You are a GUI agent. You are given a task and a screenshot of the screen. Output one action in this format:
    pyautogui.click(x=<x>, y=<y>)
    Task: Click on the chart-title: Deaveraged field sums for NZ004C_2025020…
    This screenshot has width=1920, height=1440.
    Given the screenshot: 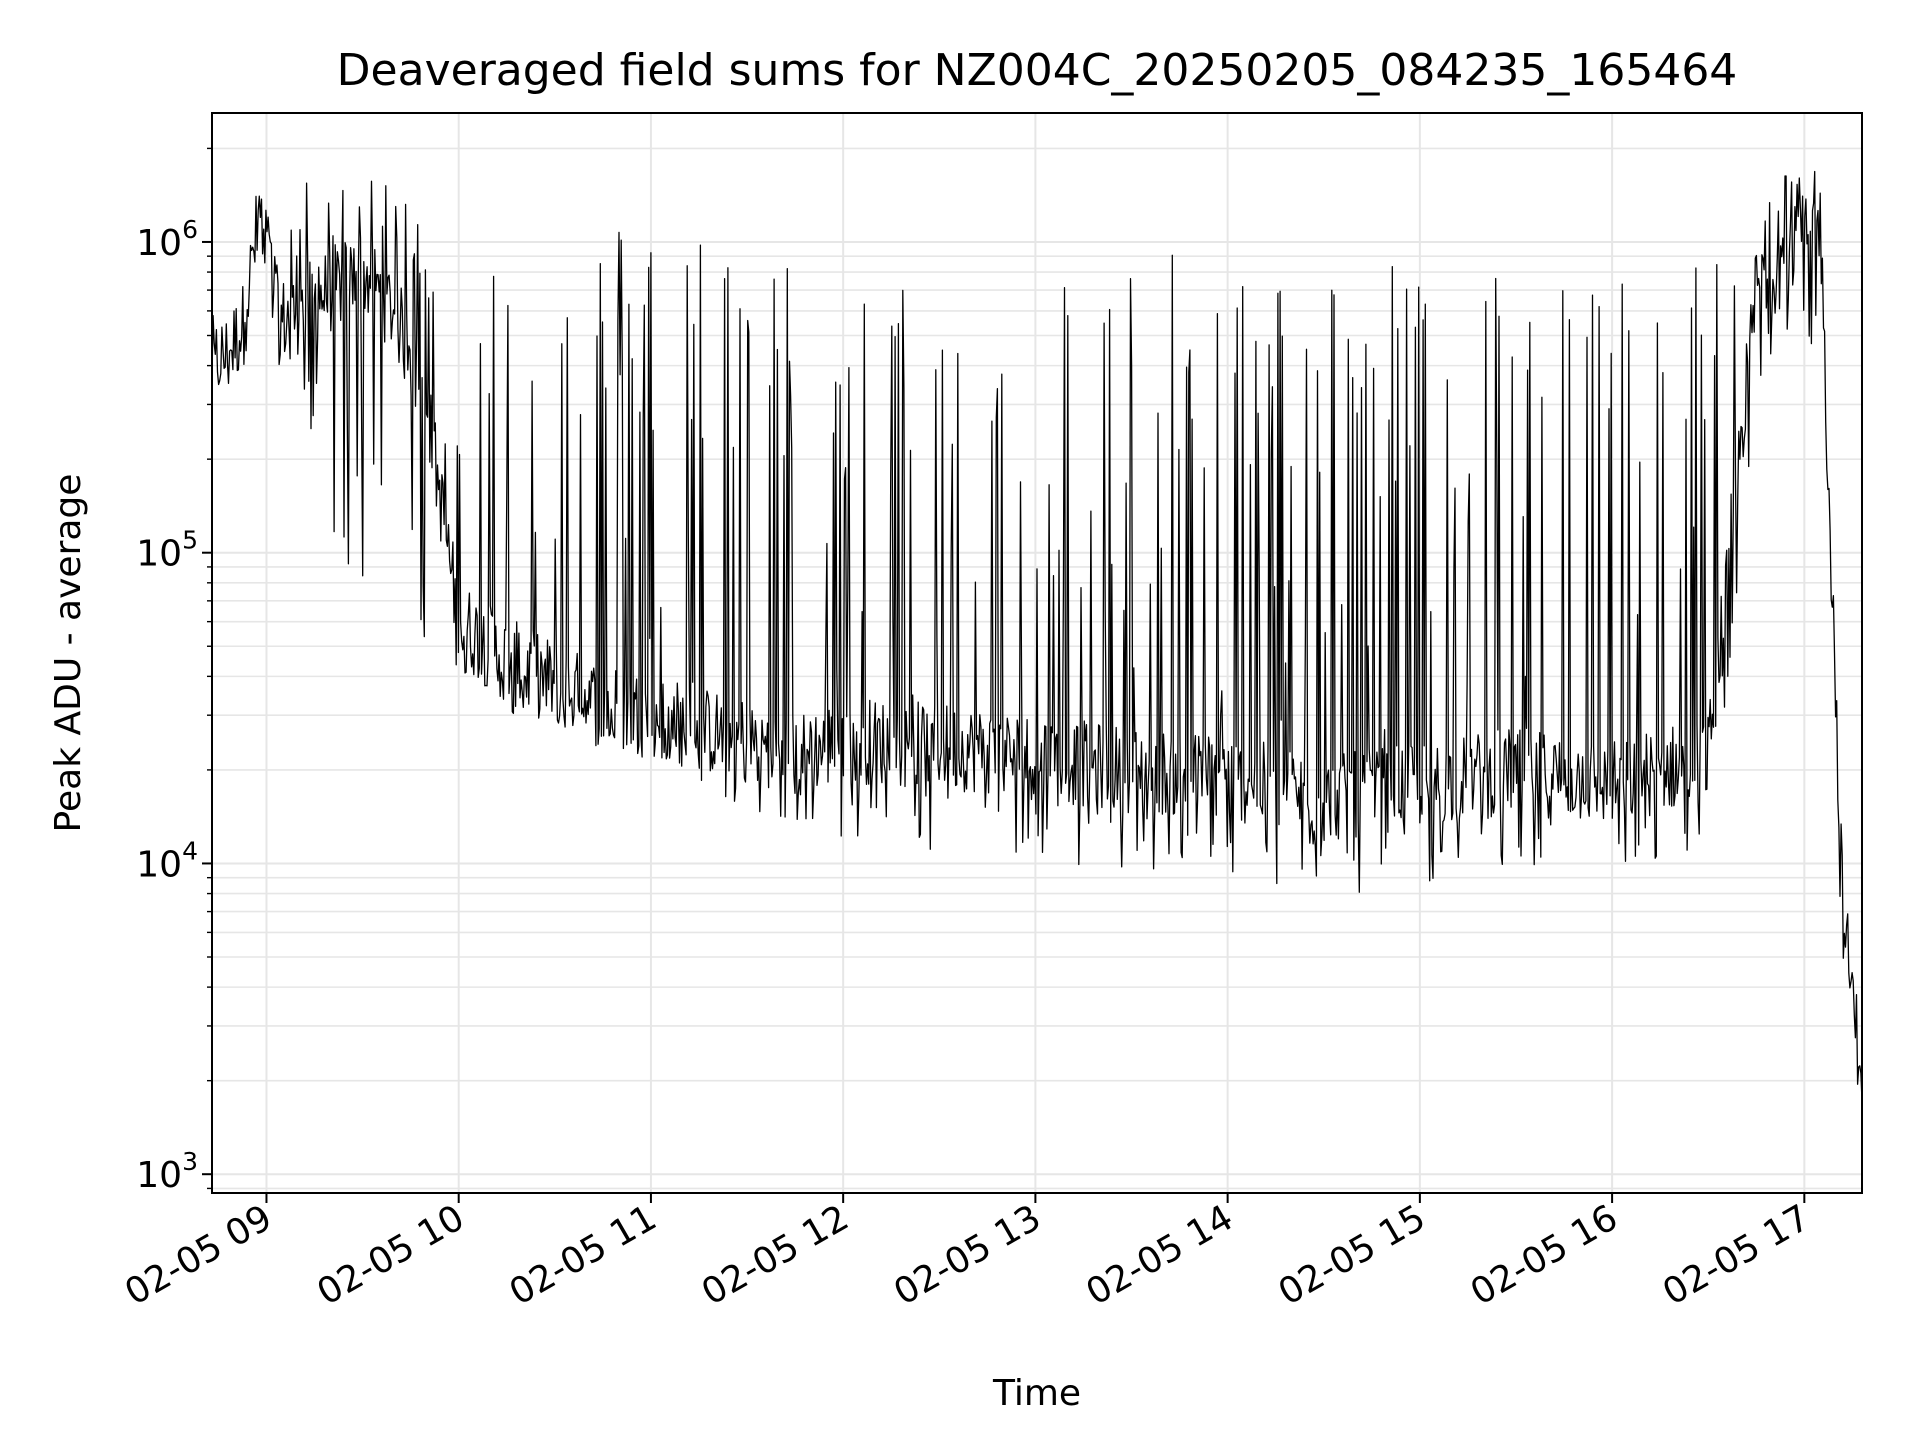 What is the action you would take?
    pyautogui.click(x=1037, y=70)
    